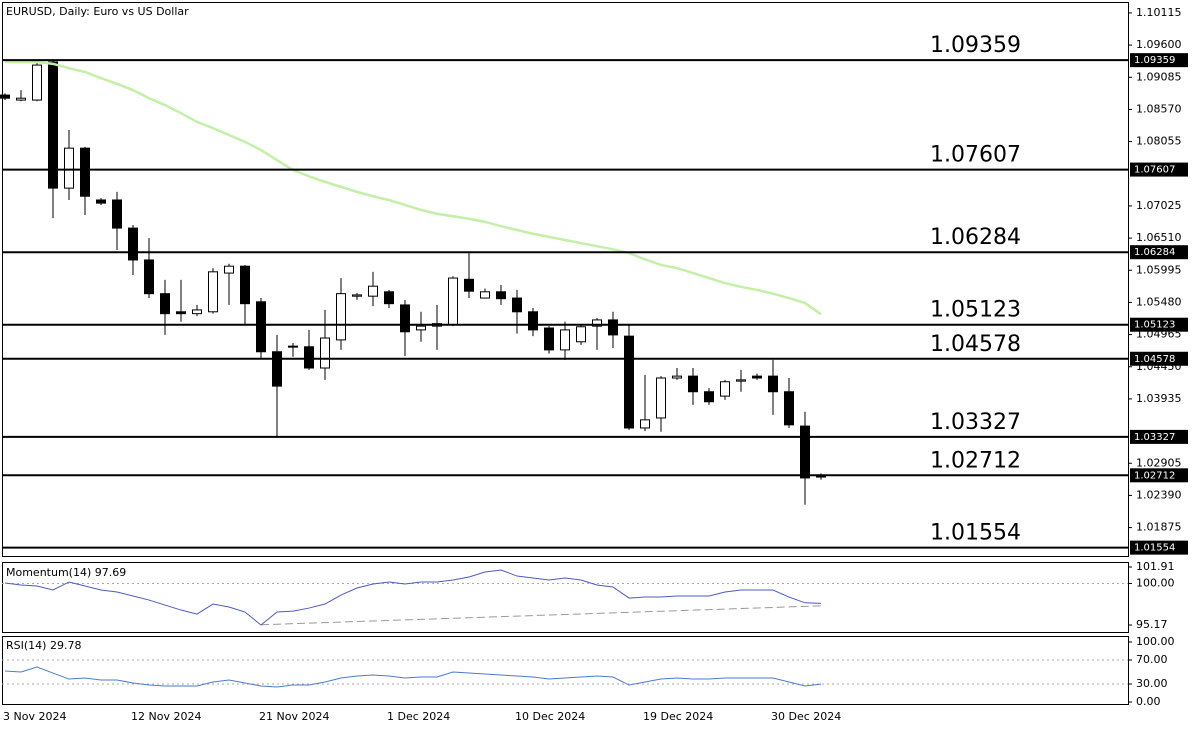 This screenshot has width=1200, height=730. What do you see at coordinates (975, 533) in the screenshot?
I see `level-label: 1.01554` at bounding box center [975, 533].